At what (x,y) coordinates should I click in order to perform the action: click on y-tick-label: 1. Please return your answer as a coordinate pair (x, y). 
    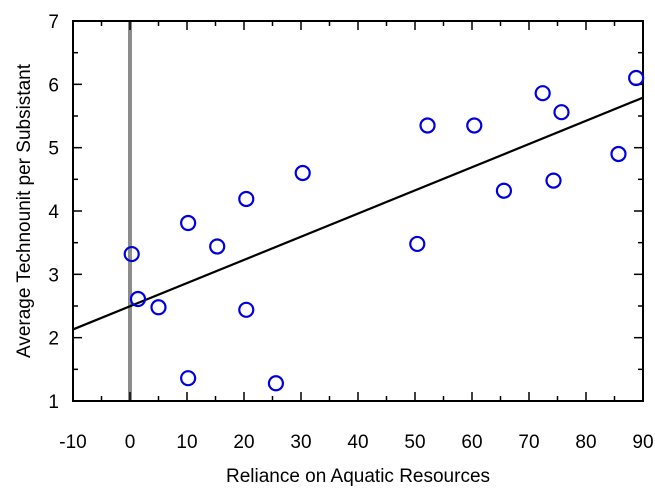
    Looking at the image, I should click on (53, 402).